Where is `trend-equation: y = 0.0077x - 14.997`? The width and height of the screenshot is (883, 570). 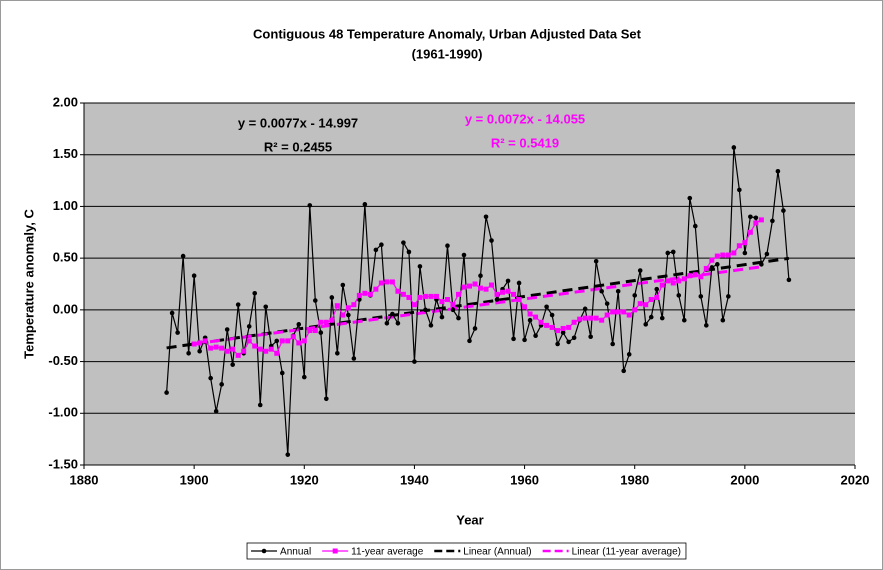 trend-equation: y = 0.0077x - 14.997 is located at coordinates (298, 122).